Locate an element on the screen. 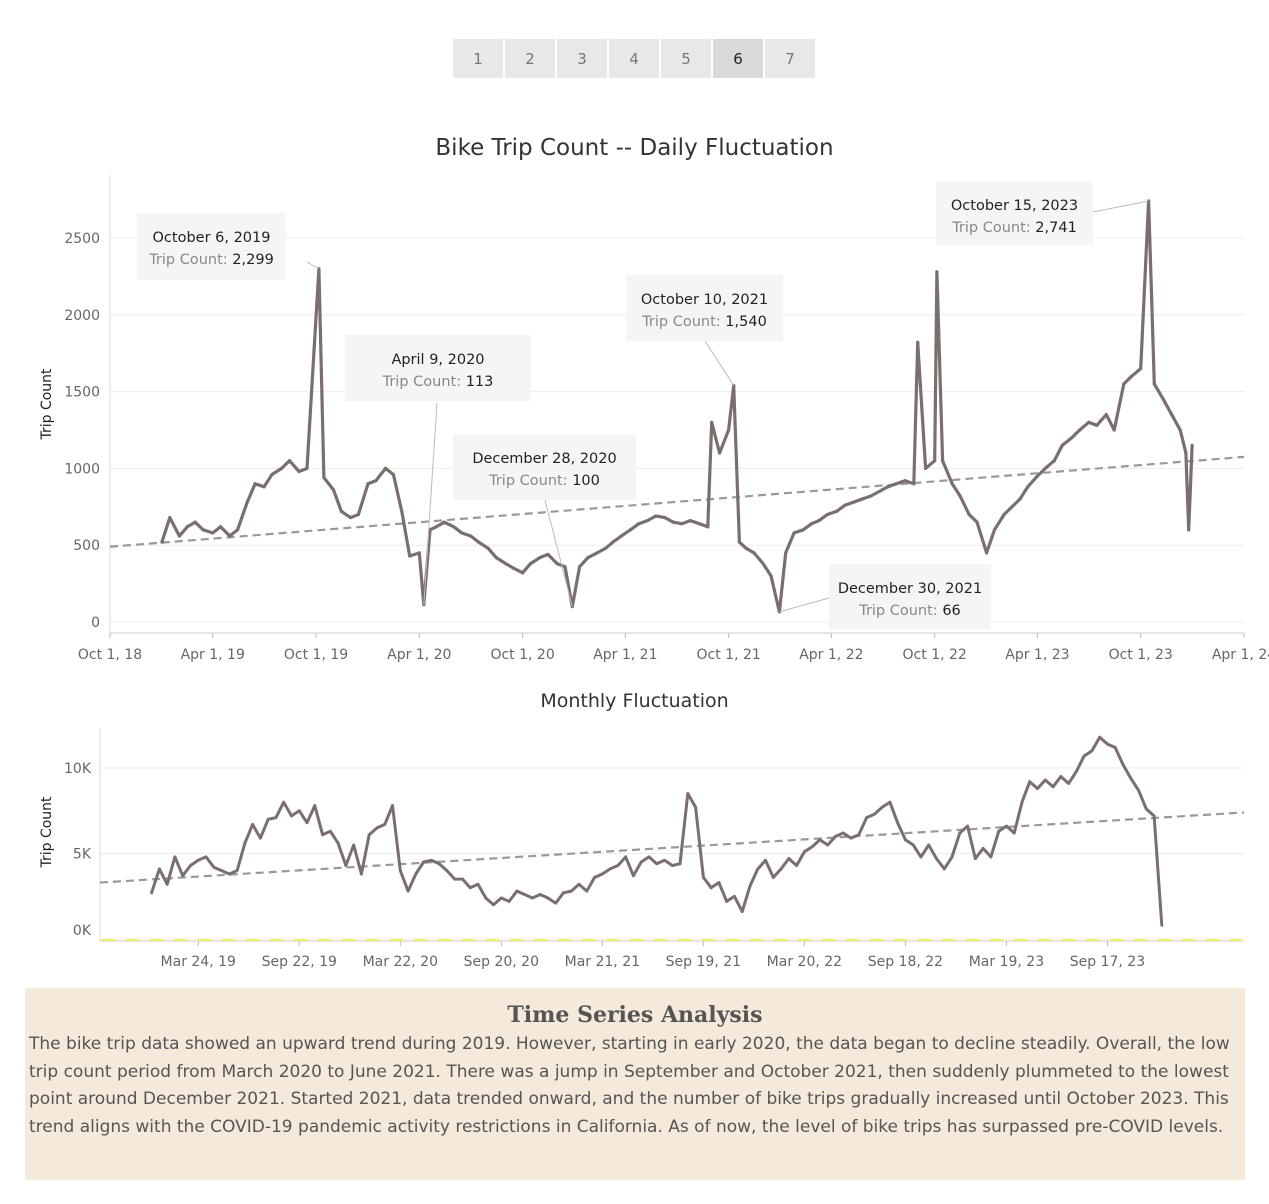 This screenshot has height=1204, width=1269. annotation-value-line: Trip Count: 2,741 is located at coordinates (1014, 228).